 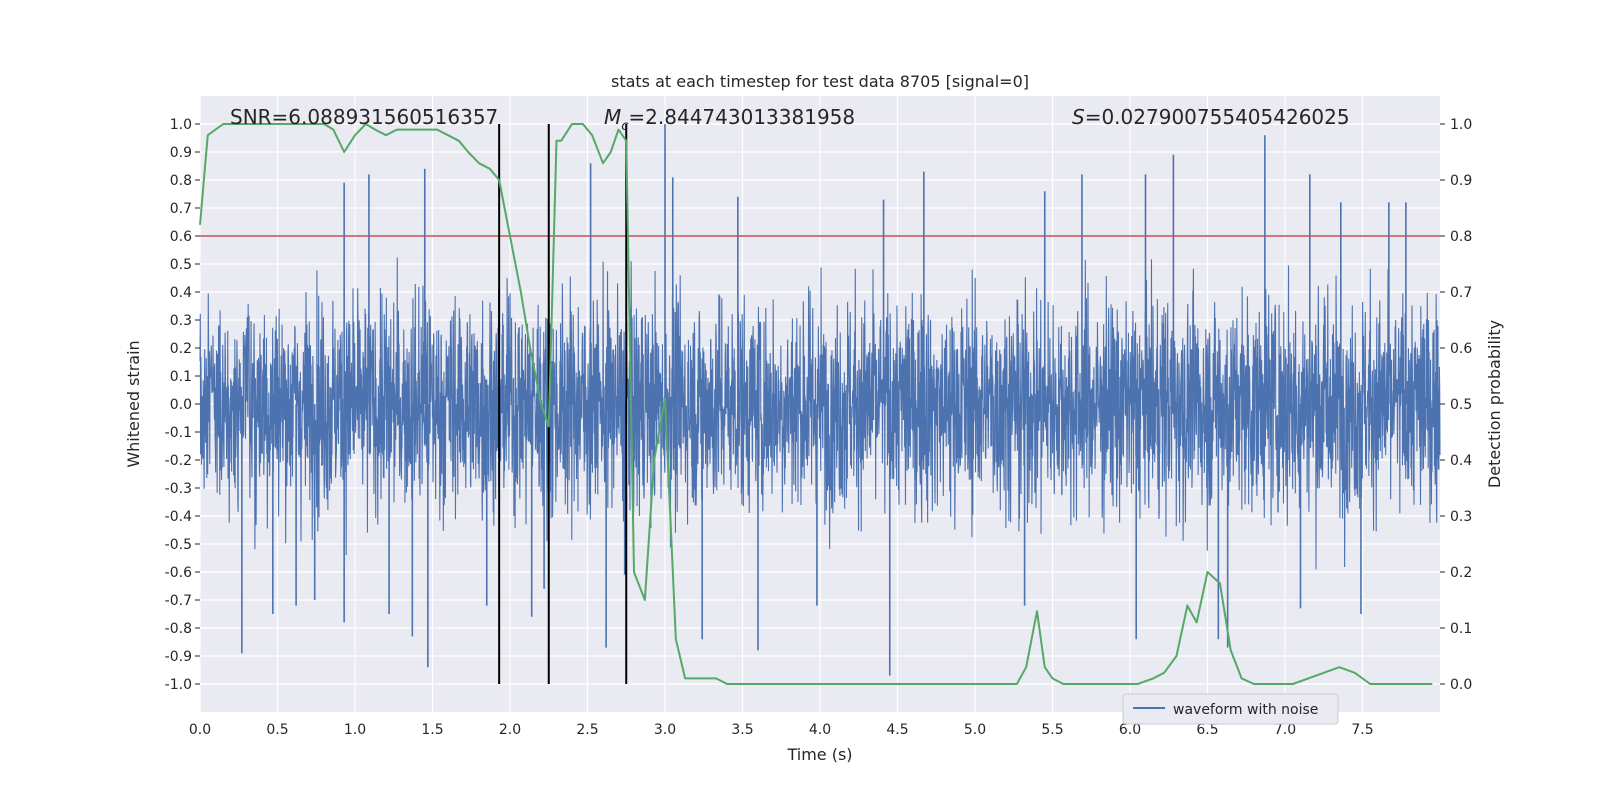 What do you see at coordinates (742, 730) in the screenshot?
I see `x-tick-label: 3.5` at bounding box center [742, 730].